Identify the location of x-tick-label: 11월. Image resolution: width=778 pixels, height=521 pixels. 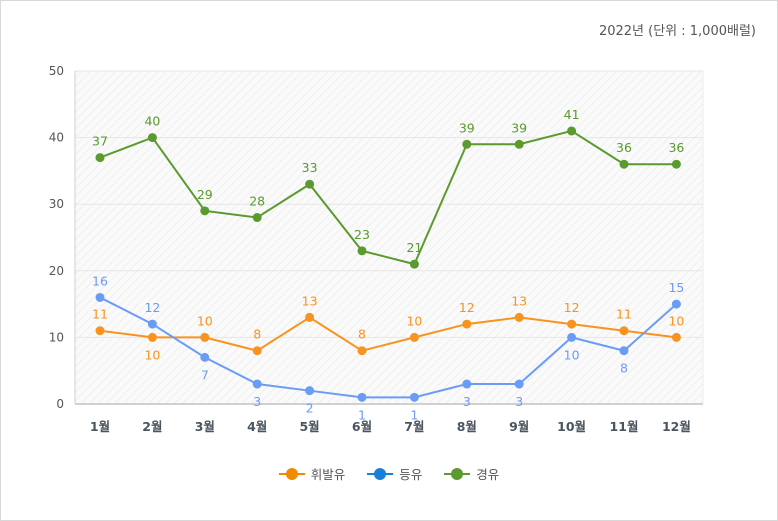
(624, 426).